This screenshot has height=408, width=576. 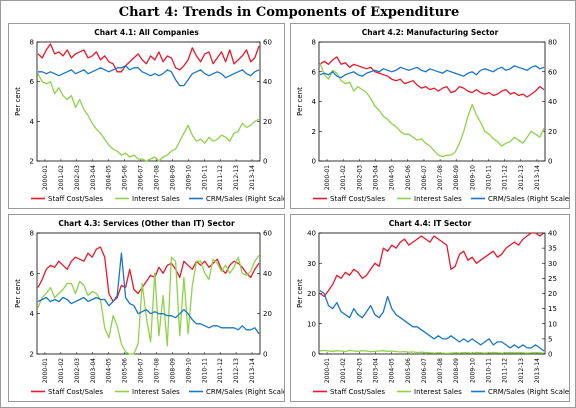 I want to click on y-tick-label: 10, so click(x=311, y=324).